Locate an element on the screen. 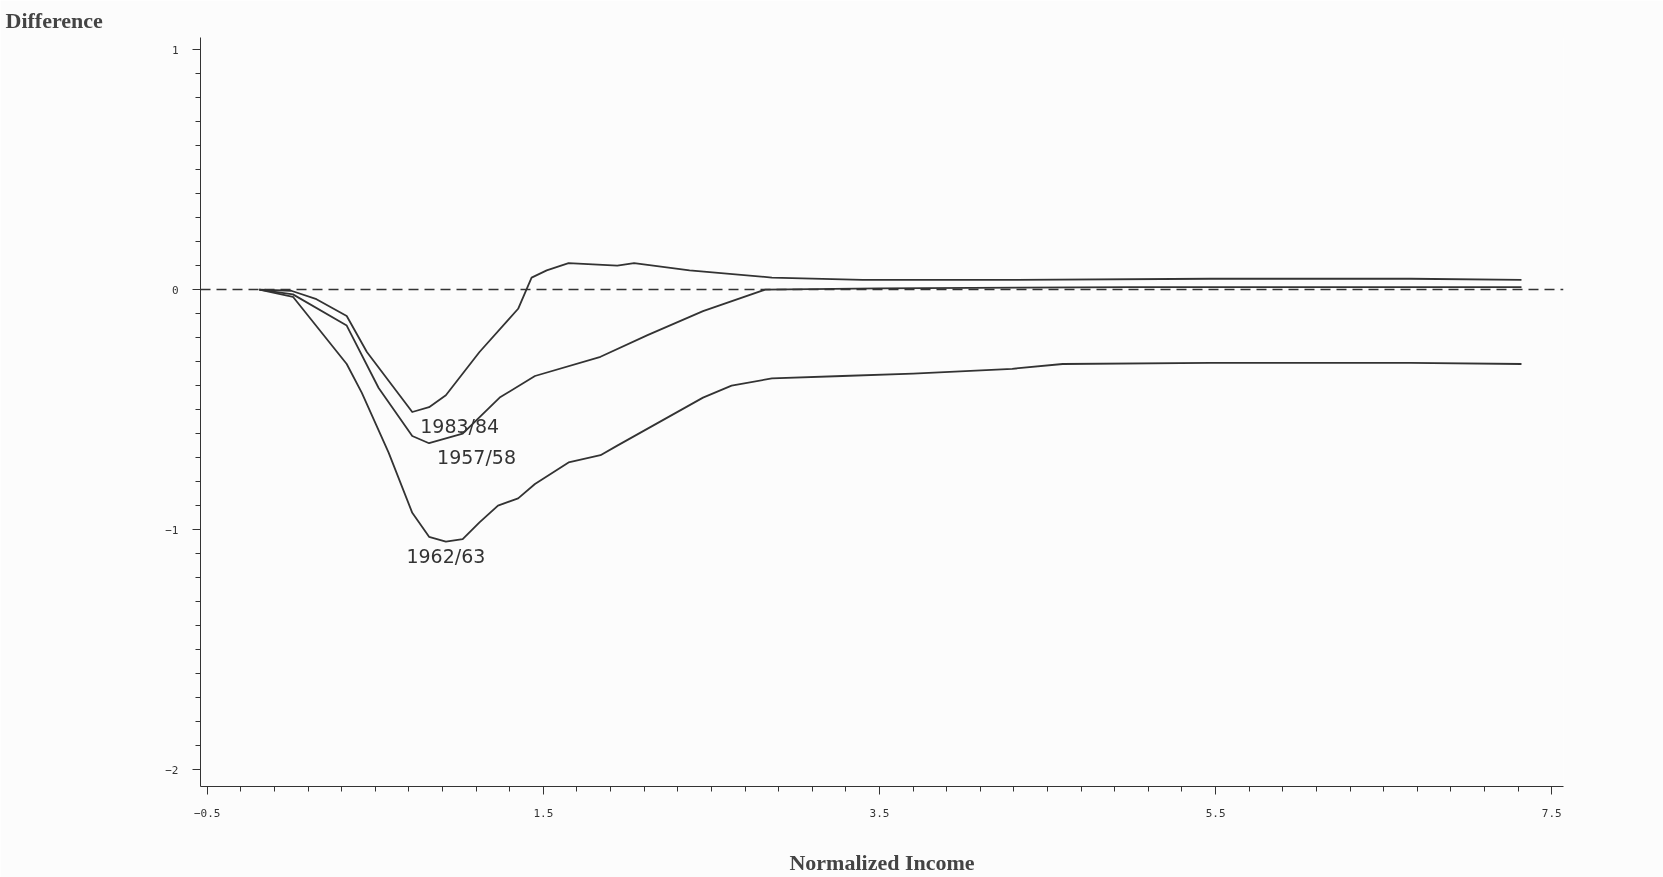  series-label: 1962/63 is located at coordinates (446, 555).